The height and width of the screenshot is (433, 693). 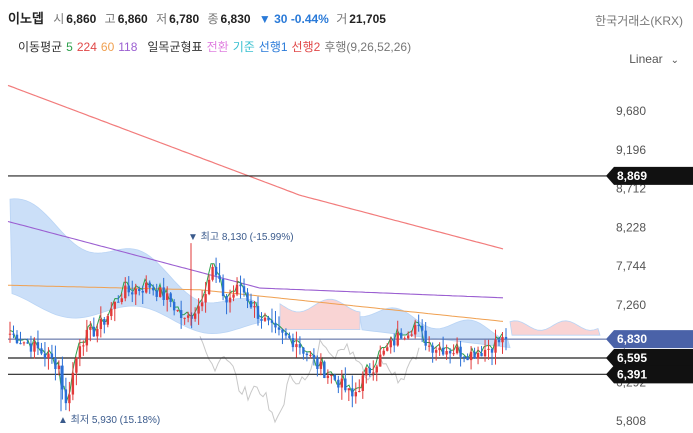 I want to click on span2-label: 선행2, so click(x=306, y=47).